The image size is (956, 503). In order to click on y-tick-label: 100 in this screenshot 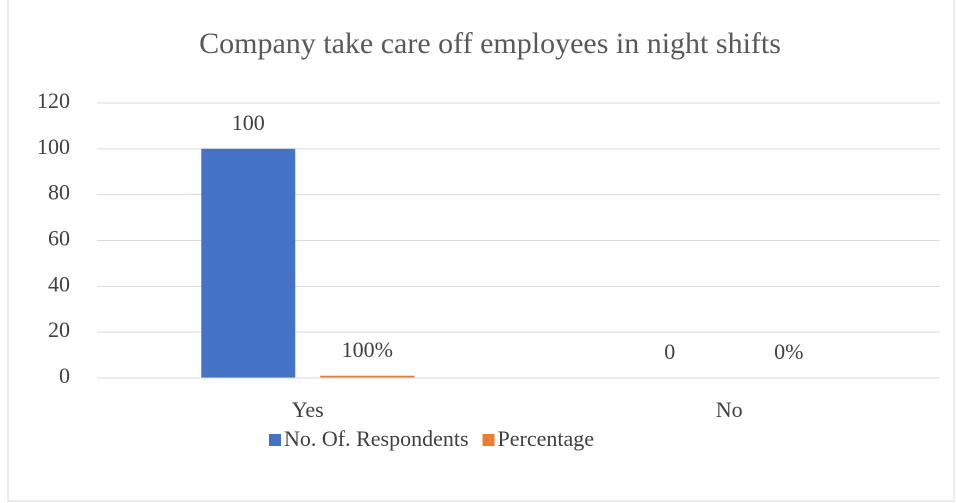, I will do `click(53, 146)`.